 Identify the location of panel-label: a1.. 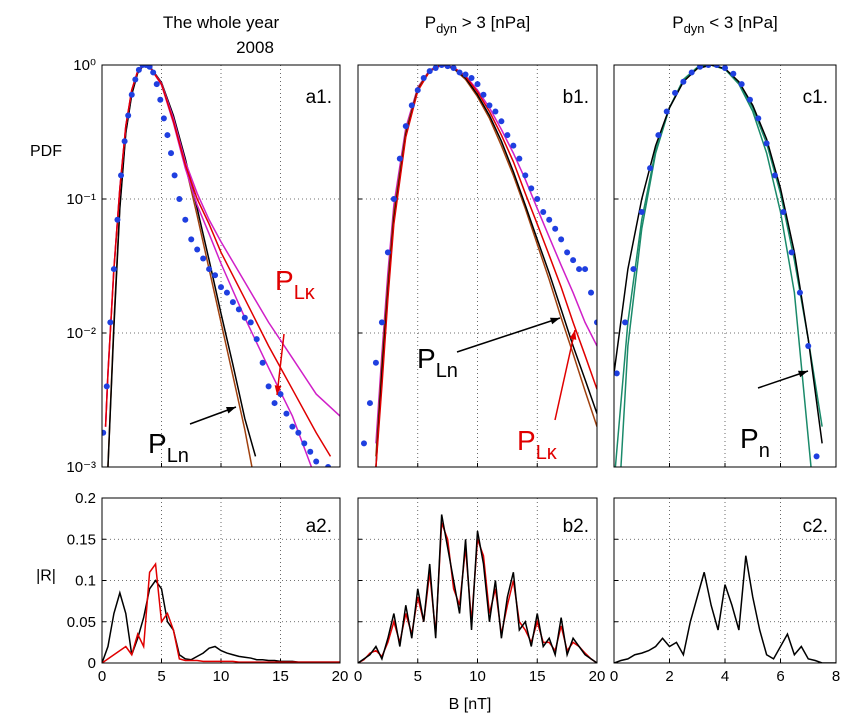
(319, 97).